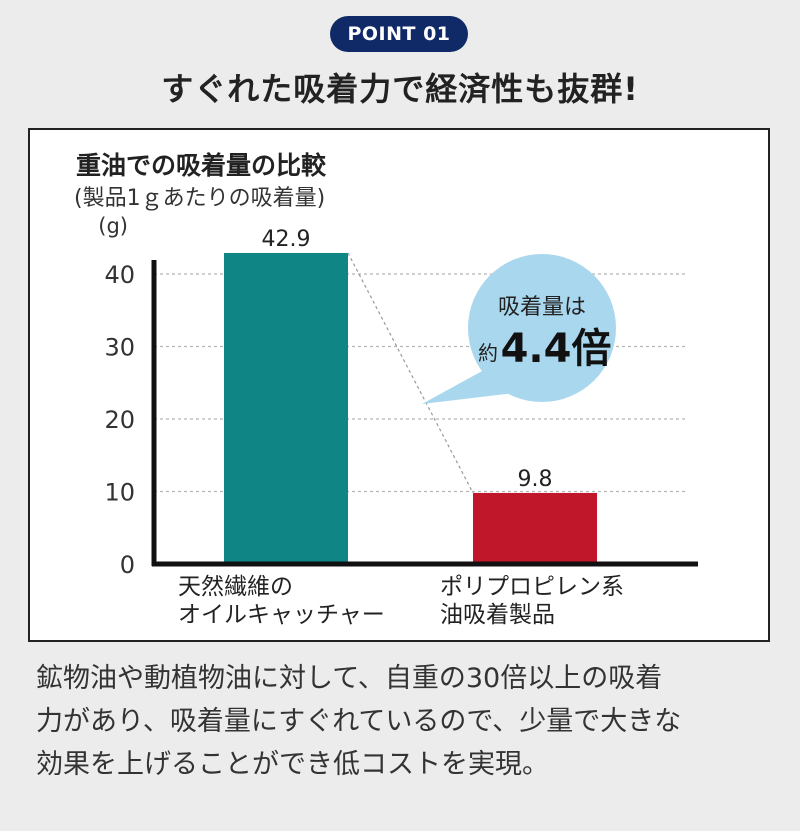 The image size is (800, 831). I want to click on x-category-label: 天然繊維の, so click(235, 587).